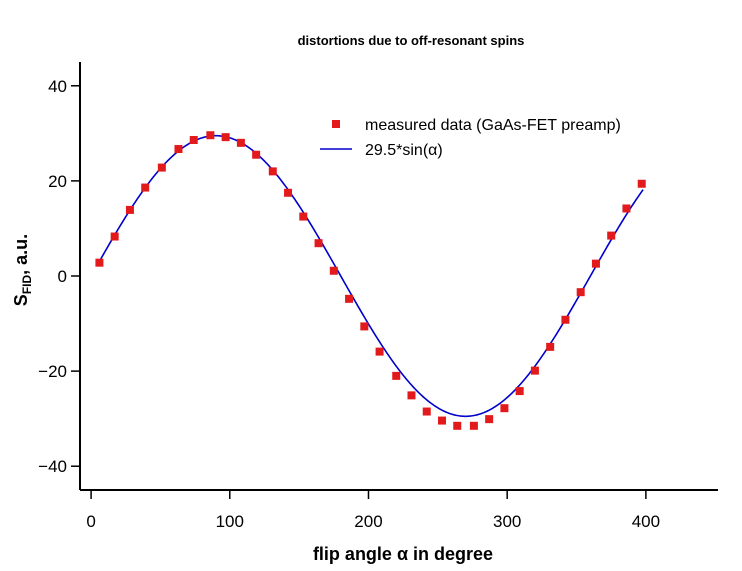 This screenshot has width=742, height=571. I want to click on x-tick-label: 200, so click(368, 521).